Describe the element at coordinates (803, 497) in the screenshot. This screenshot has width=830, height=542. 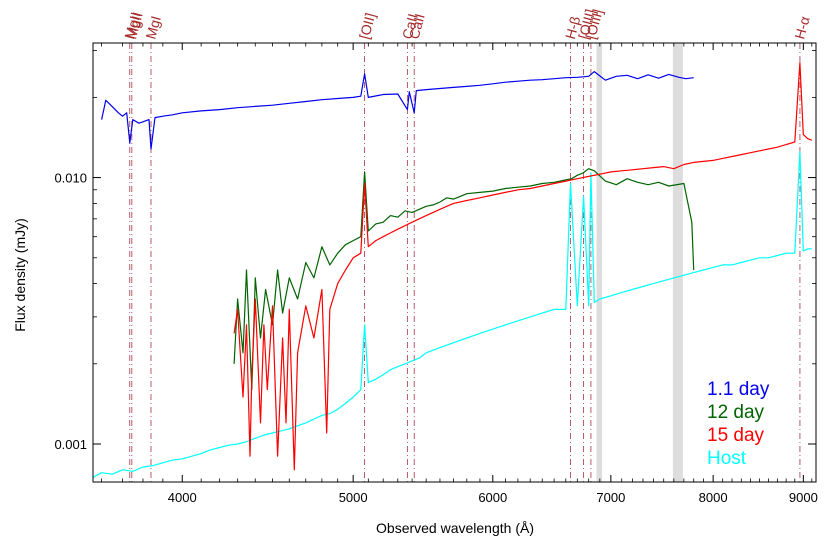
I see `x-tick-label: 9000` at that location.